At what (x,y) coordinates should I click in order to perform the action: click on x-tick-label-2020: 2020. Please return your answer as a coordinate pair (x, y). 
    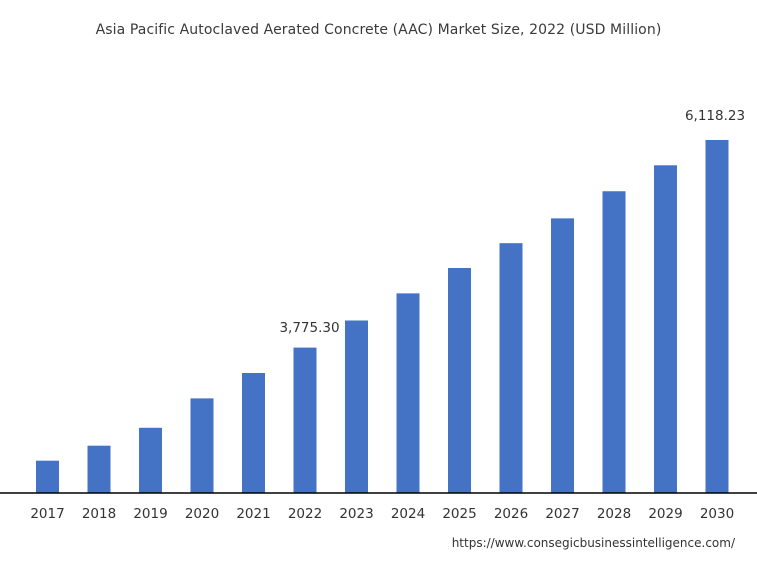
    Looking at the image, I should click on (202, 514).